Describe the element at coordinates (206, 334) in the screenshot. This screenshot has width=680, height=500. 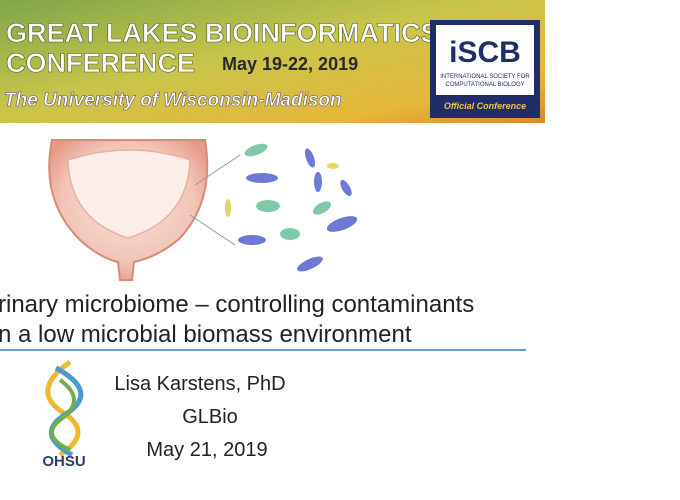
I see `slide-title: n a low microbial biomass environment` at that location.